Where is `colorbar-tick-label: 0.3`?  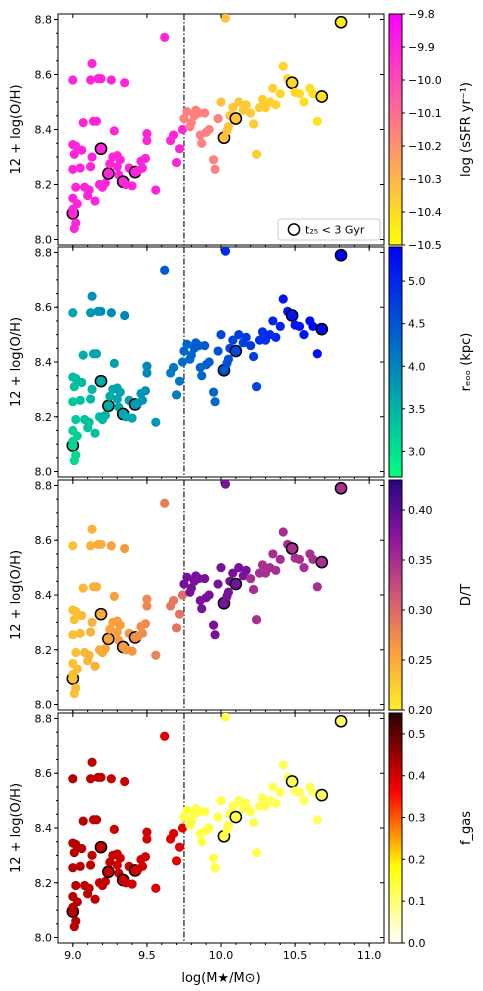 colorbar-tick-label: 0.3 is located at coordinates (417, 818).